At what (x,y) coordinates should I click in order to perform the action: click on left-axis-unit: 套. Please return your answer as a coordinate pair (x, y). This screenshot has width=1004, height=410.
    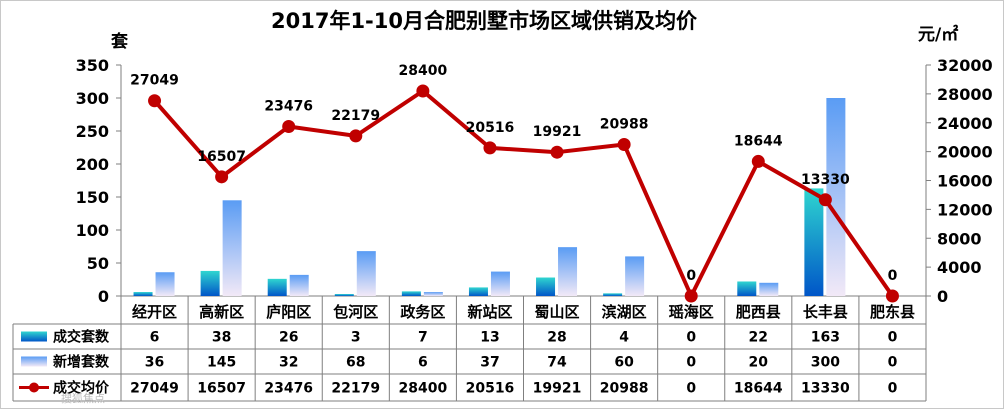
    Looking at the image, I should click on (119, 41).